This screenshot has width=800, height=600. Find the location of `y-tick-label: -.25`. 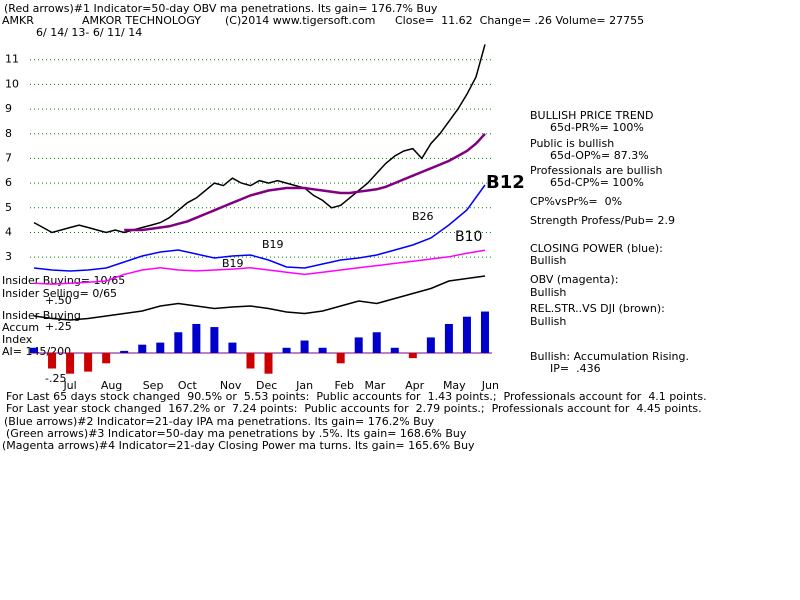

y-tick-label: -.25 is located at coordinates (55, 378).